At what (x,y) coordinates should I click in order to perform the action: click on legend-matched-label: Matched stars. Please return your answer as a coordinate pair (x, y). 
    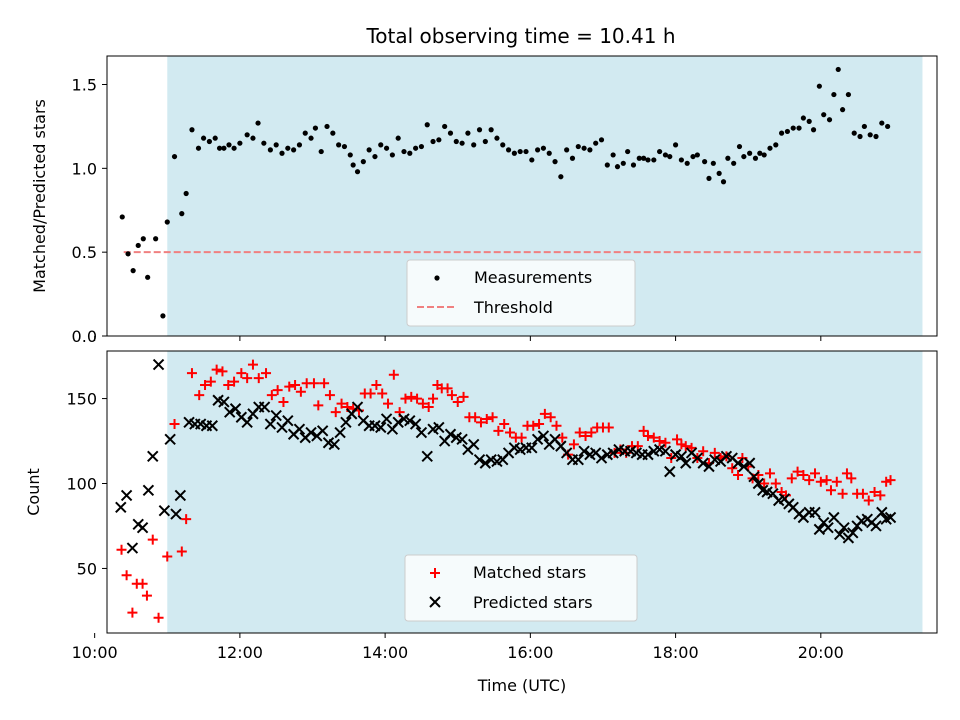
    Looking at the image, I should click on (529, 572).